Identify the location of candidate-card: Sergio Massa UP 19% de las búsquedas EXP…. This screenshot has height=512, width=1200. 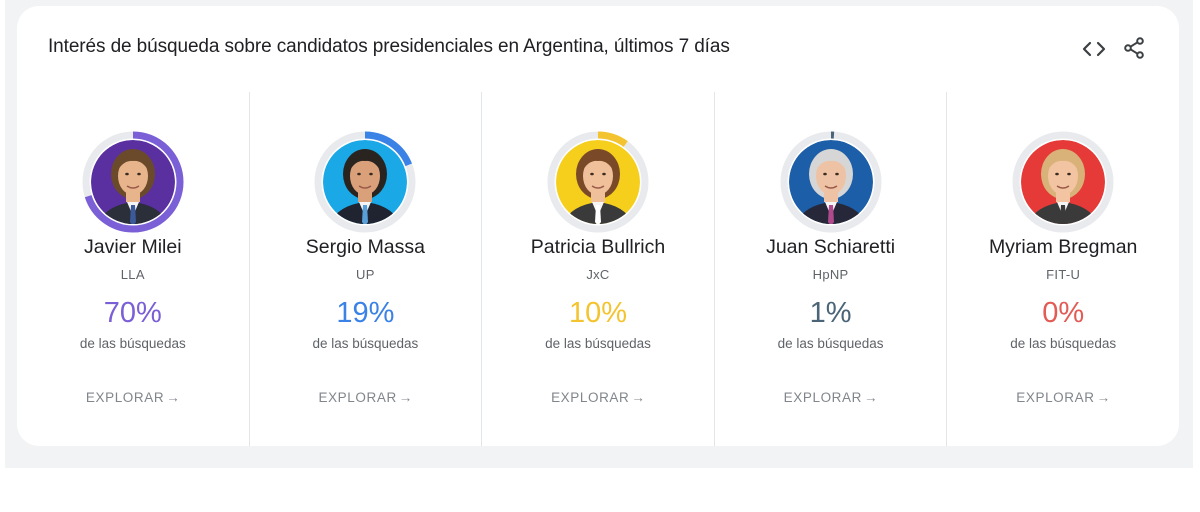
(365, 269).